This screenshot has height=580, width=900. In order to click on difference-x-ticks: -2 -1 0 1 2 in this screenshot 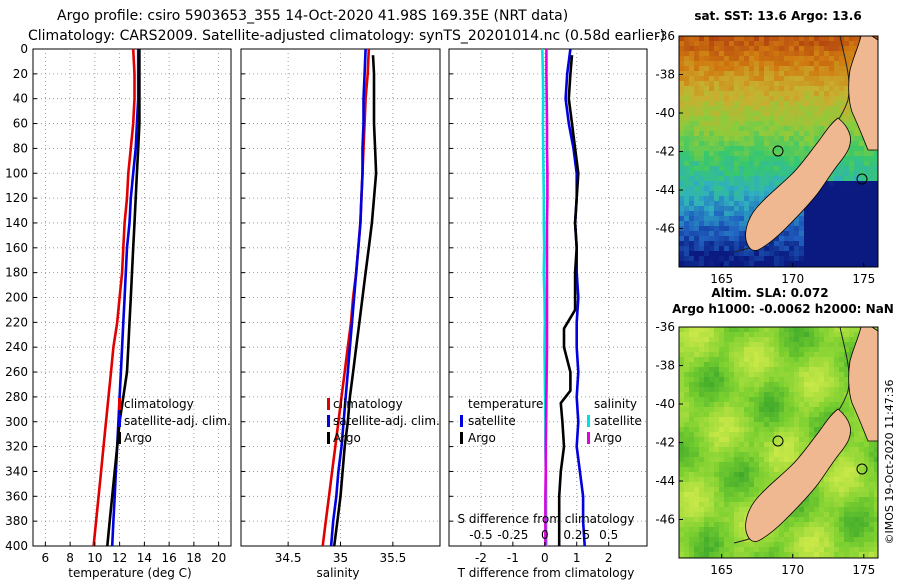, I will do `click(543, 553)`.